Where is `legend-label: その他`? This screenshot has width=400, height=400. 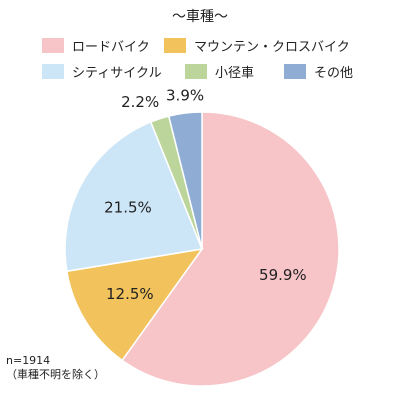 legend-label: その他 is located at coordinates (334, 73).